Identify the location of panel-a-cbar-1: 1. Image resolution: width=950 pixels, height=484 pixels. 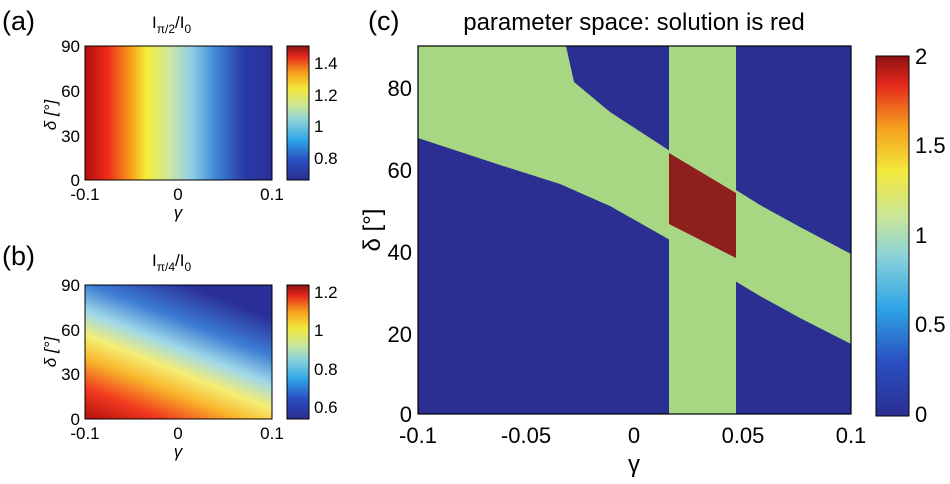
(318, 126).